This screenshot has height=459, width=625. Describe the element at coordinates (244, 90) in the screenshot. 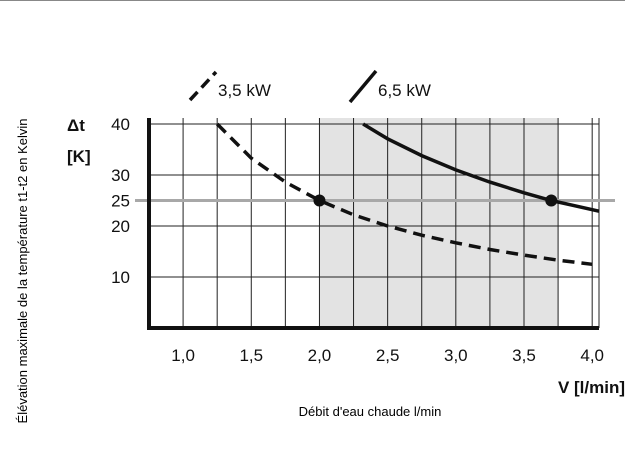

I see `legend-label: 3,5 kW` at that location.